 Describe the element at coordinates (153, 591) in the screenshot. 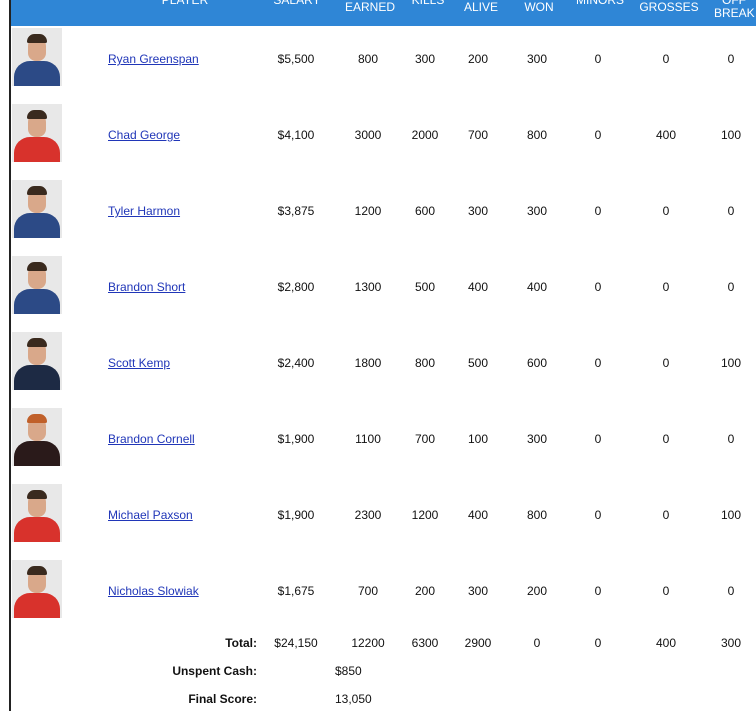

I see `player-name-link: Nicholas Slowiak` at that location.